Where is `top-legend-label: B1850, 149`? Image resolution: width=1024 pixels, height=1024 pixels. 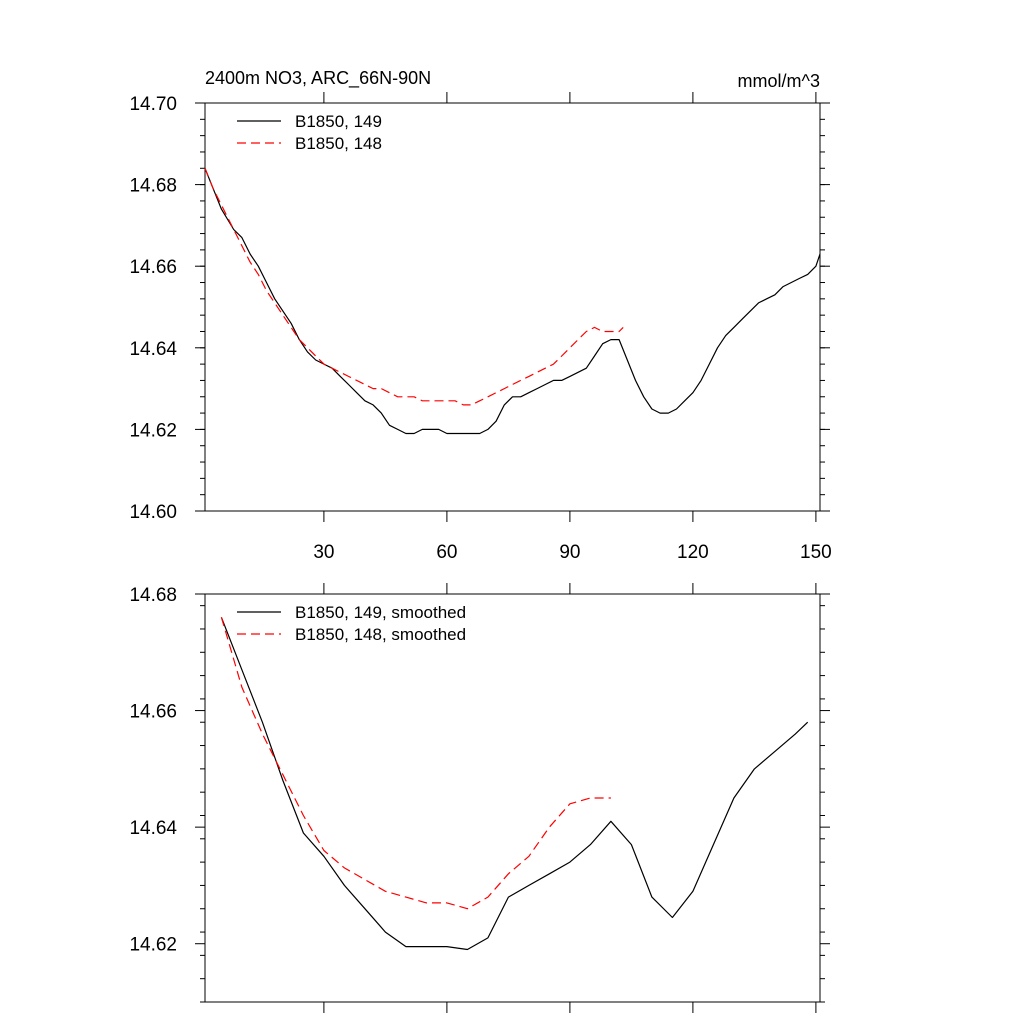
top-legend-label: B1850, 149 is located at coordinates (338, 121).